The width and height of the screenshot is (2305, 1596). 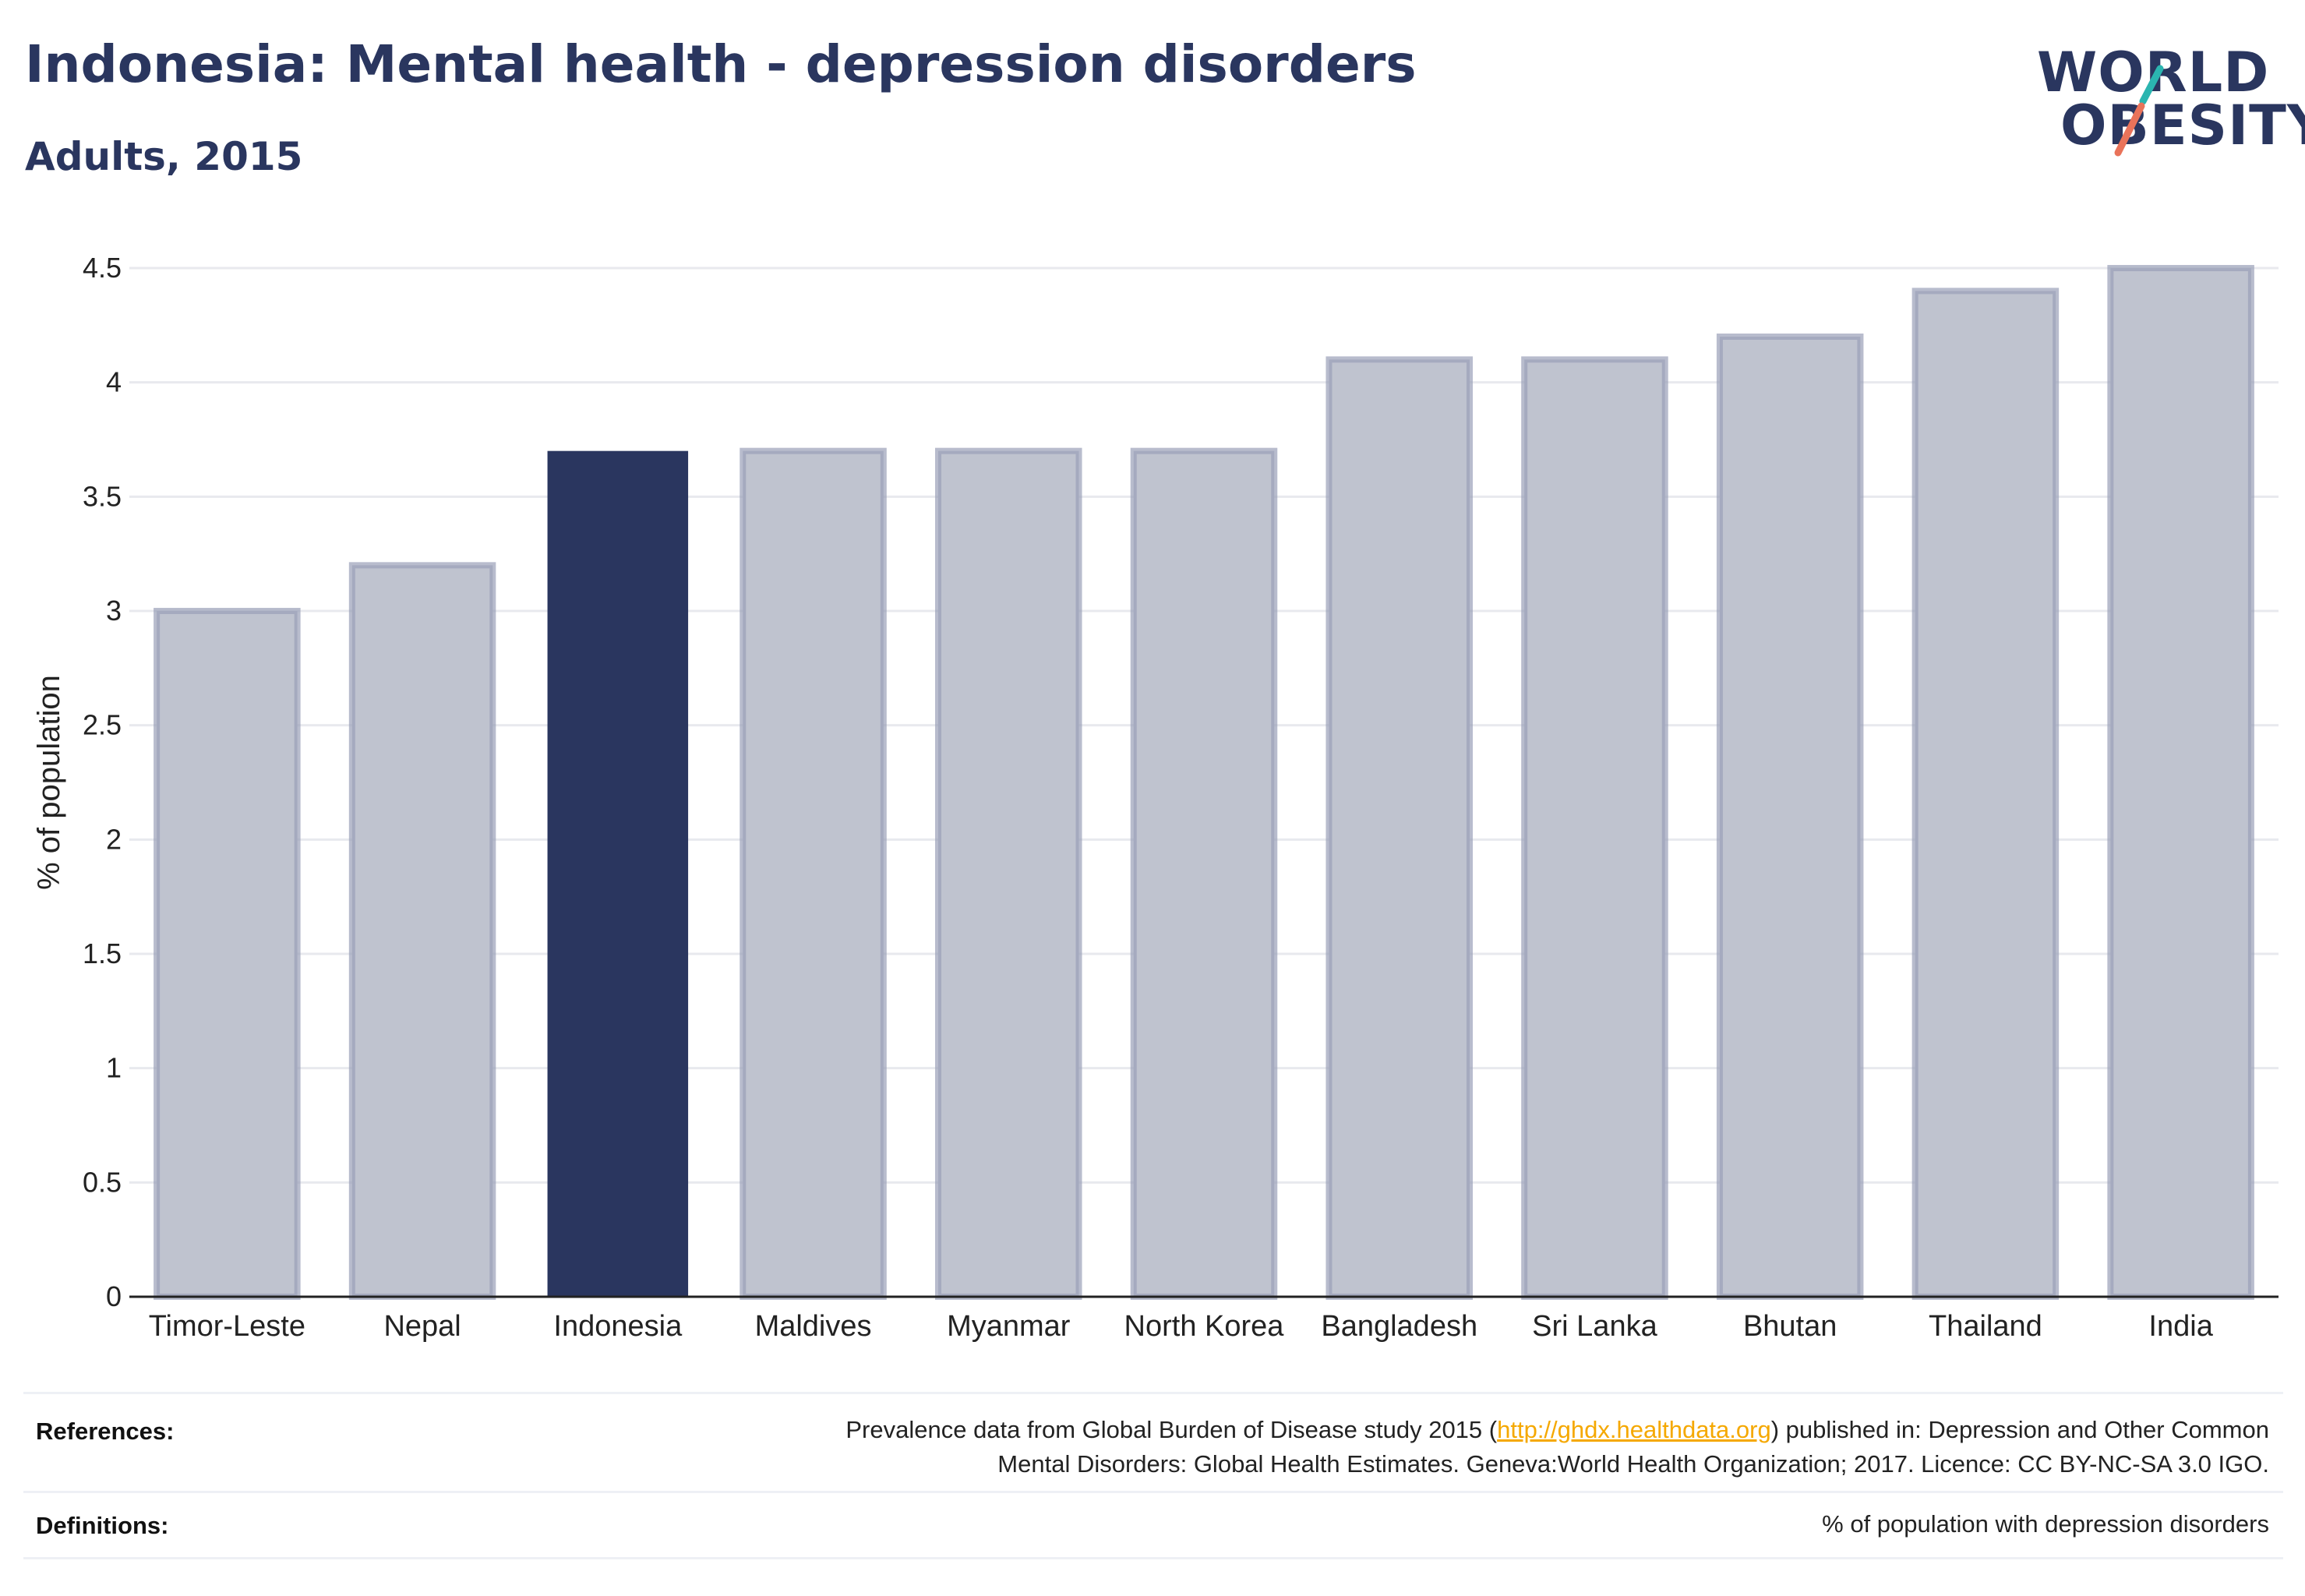 What do you see at coordinates (813, 874) in the screenshot?
I see `bar-maldives` at bounding box center [813, 874].